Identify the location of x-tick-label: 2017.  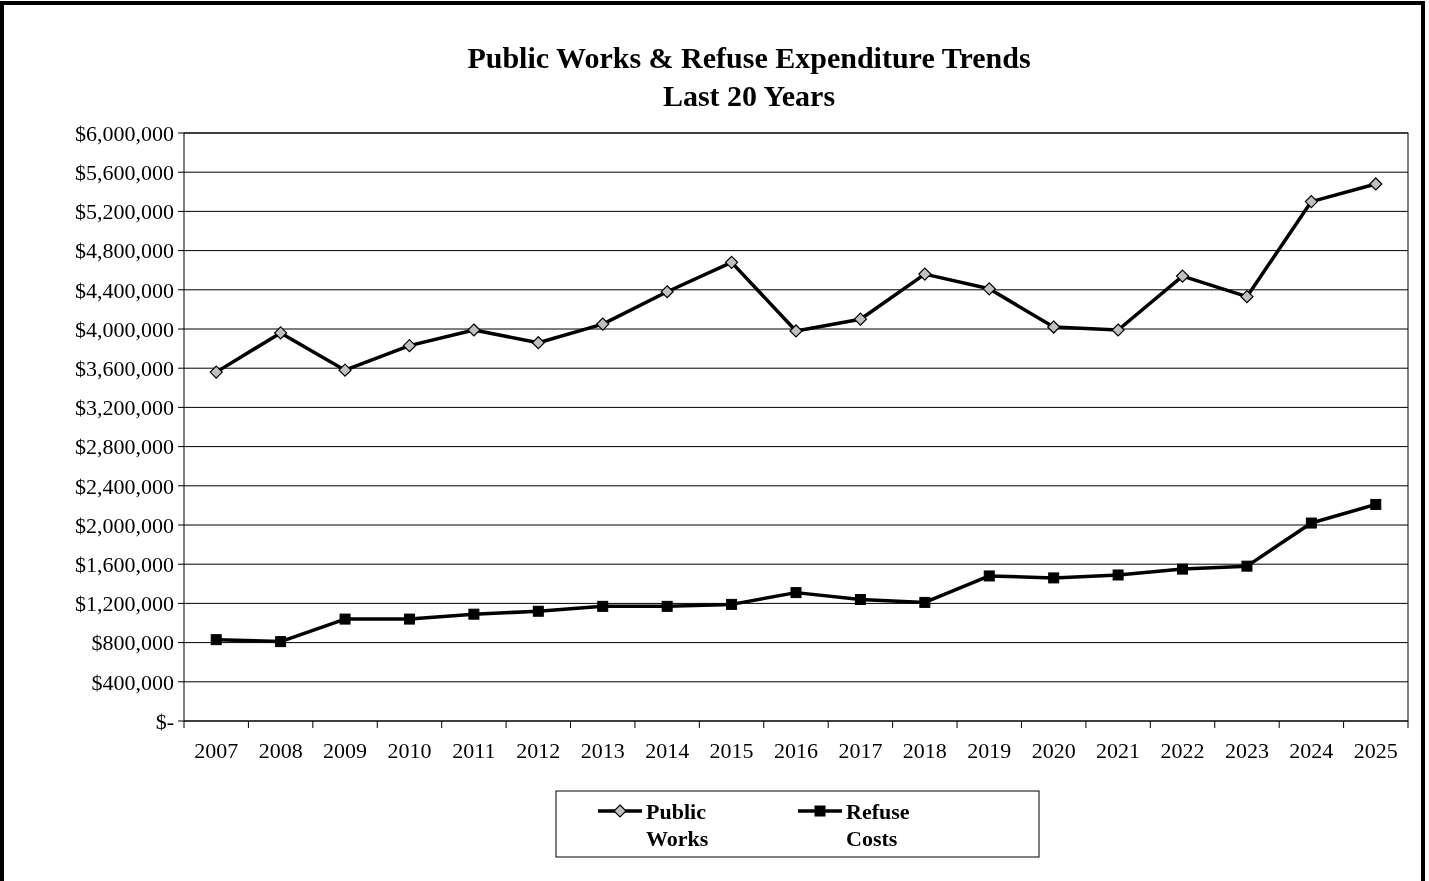
(860, 750).